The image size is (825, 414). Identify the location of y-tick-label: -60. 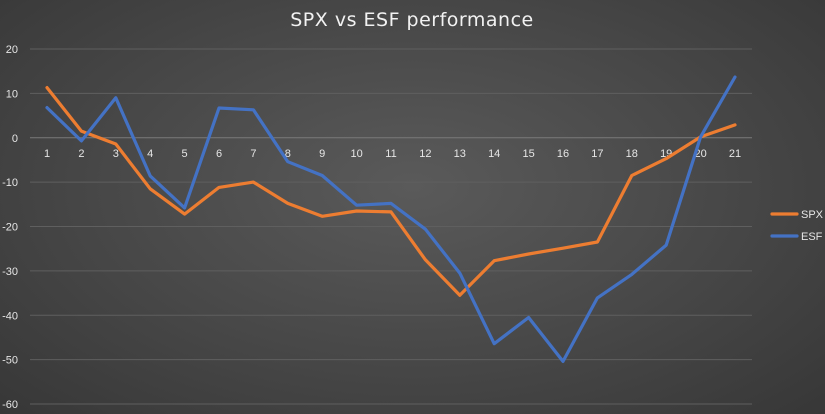
(10, 405).